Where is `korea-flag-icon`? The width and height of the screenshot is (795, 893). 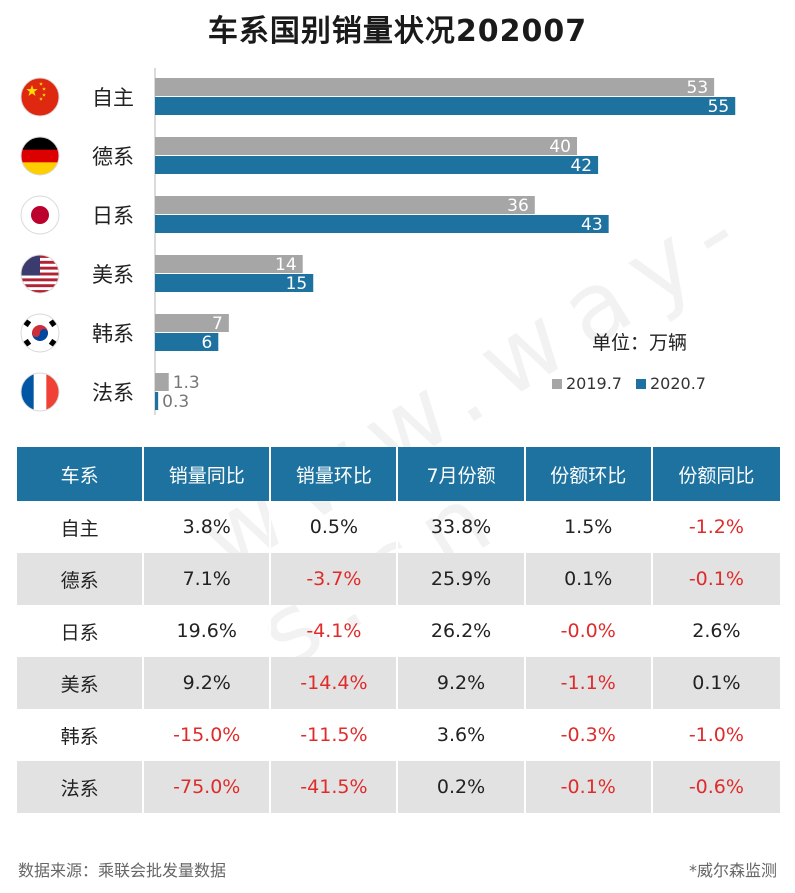 korea-flag-icon is located at coordinates (40, 333).